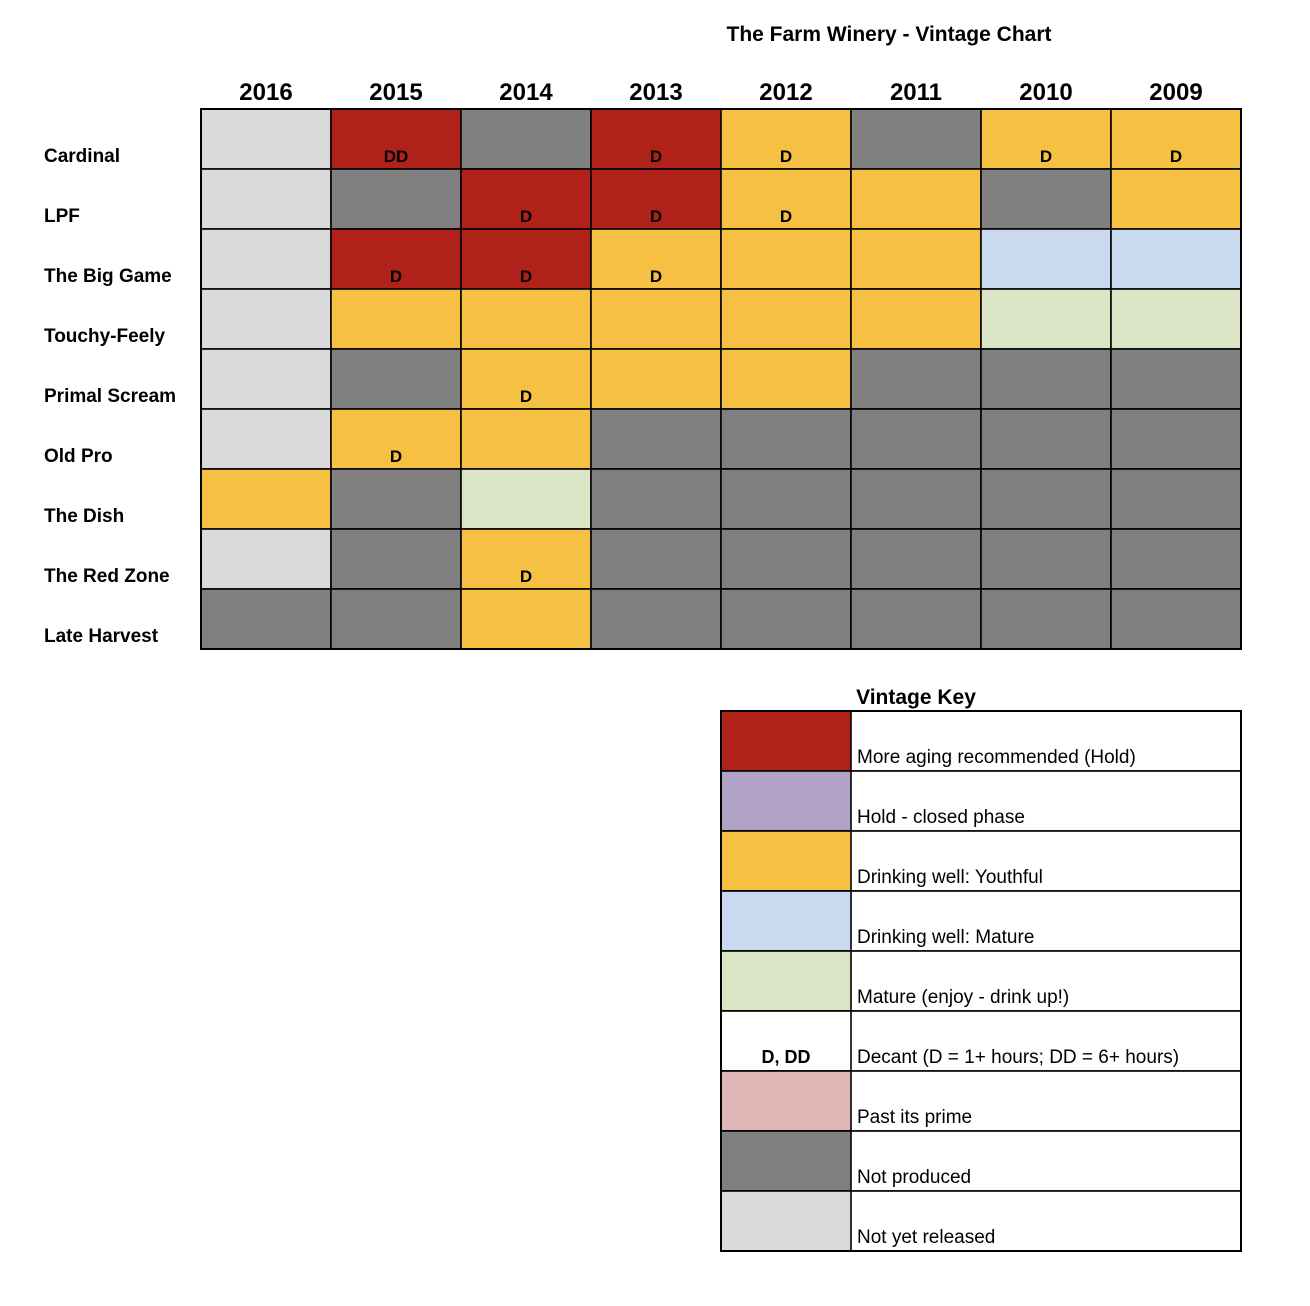 The width and height of the screenshot is (1310, 1306). What do you see at coordinates (526, 92) in the screenshot?
I see `year-header-2014: 2014` at bounding box center [526, 92].